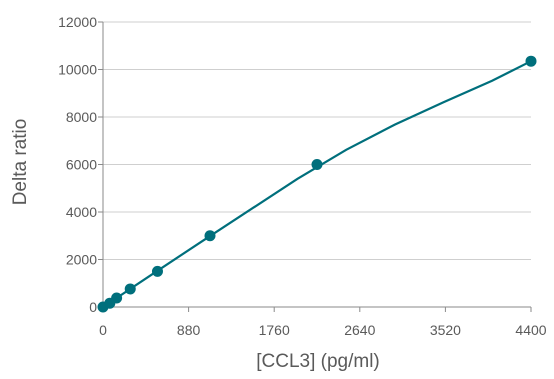 Image resolution: width=554 pixels, height=379 pixels. What do you see at coordinates (93, 307) in the screenshot?
I see `y-tick-label: 0` at bounding box center [93, 307].